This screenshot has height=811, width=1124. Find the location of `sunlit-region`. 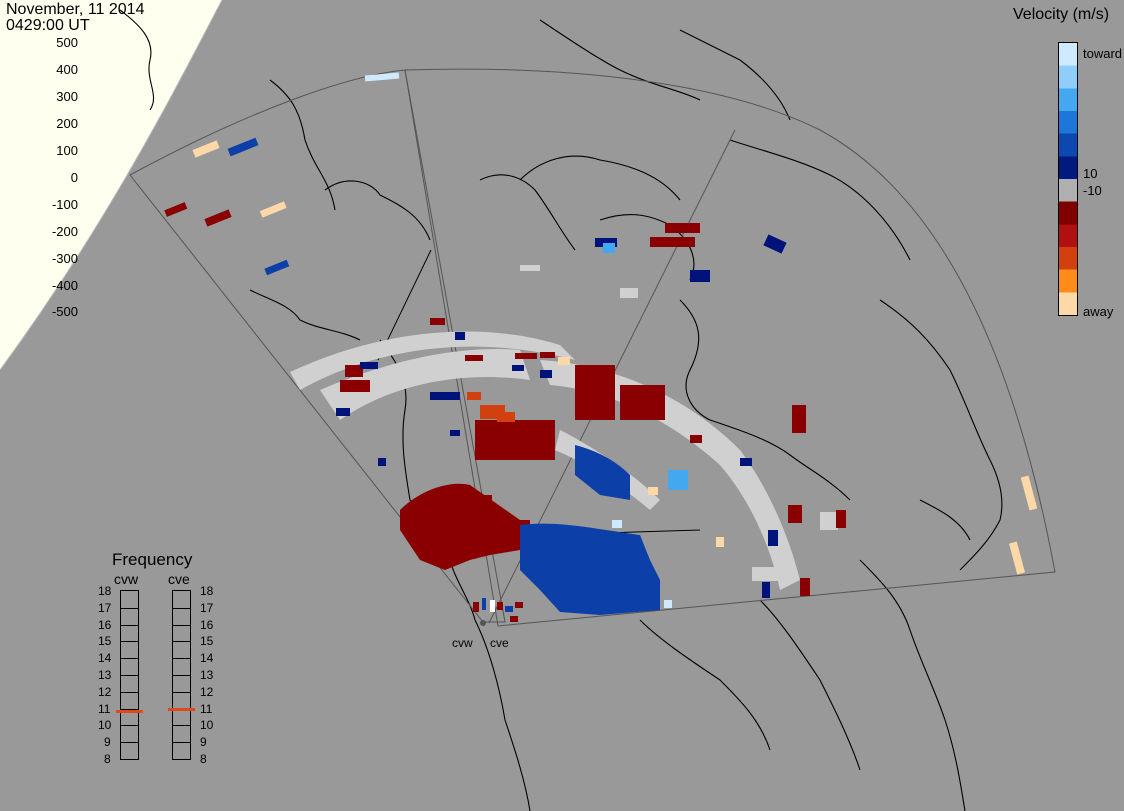

sunlit-region is located at coordinates (111, 185).